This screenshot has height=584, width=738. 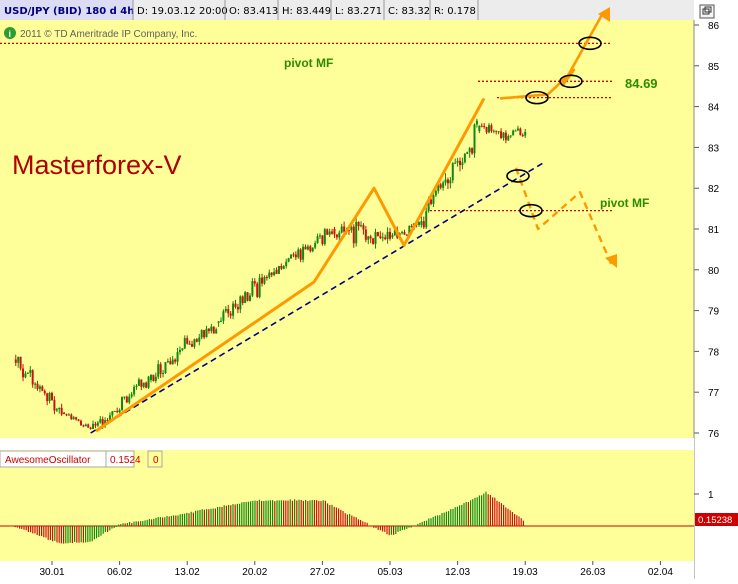 I want to click on time-tick-label: 02.04, so click(x=660, y=572).